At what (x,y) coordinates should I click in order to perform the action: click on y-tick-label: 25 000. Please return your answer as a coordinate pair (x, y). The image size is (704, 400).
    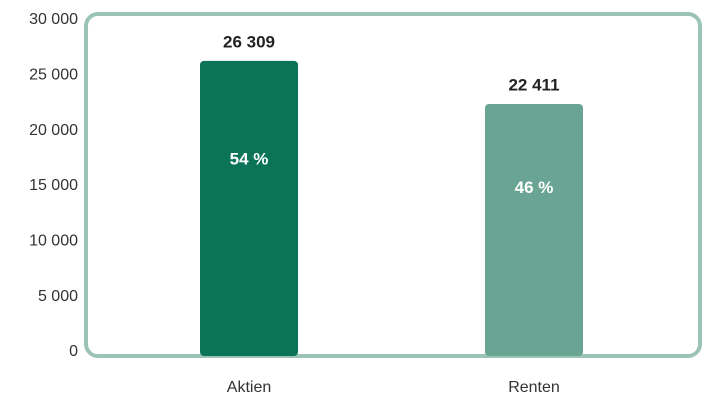
    Looking at the image, I should click on (53, 75).